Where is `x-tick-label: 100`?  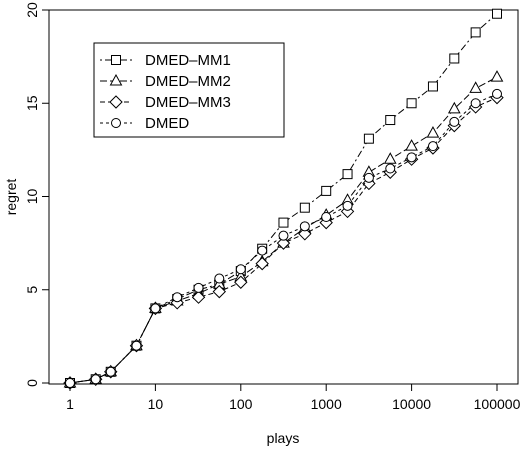
x-tick-label: 100 is located at coordinates (241, 404).